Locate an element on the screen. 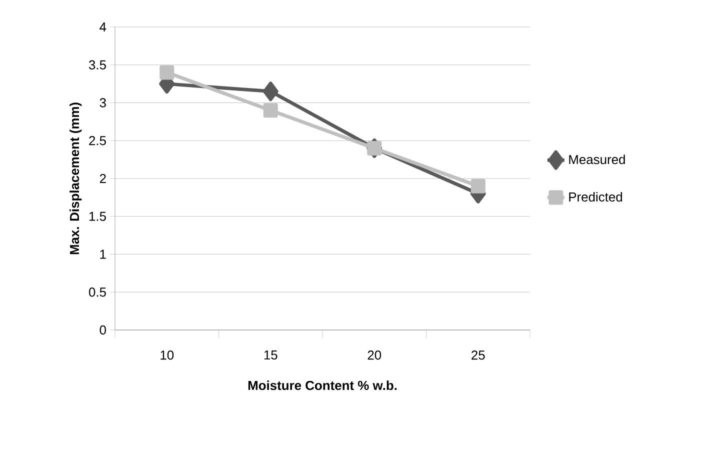 The image size is (715, 449). y-tick-label: 3 is located at coordinates (103, 103).